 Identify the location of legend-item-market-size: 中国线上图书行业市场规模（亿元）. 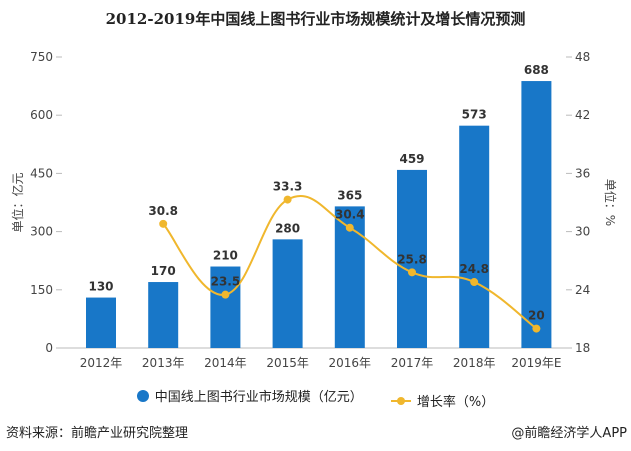
(249, 395).